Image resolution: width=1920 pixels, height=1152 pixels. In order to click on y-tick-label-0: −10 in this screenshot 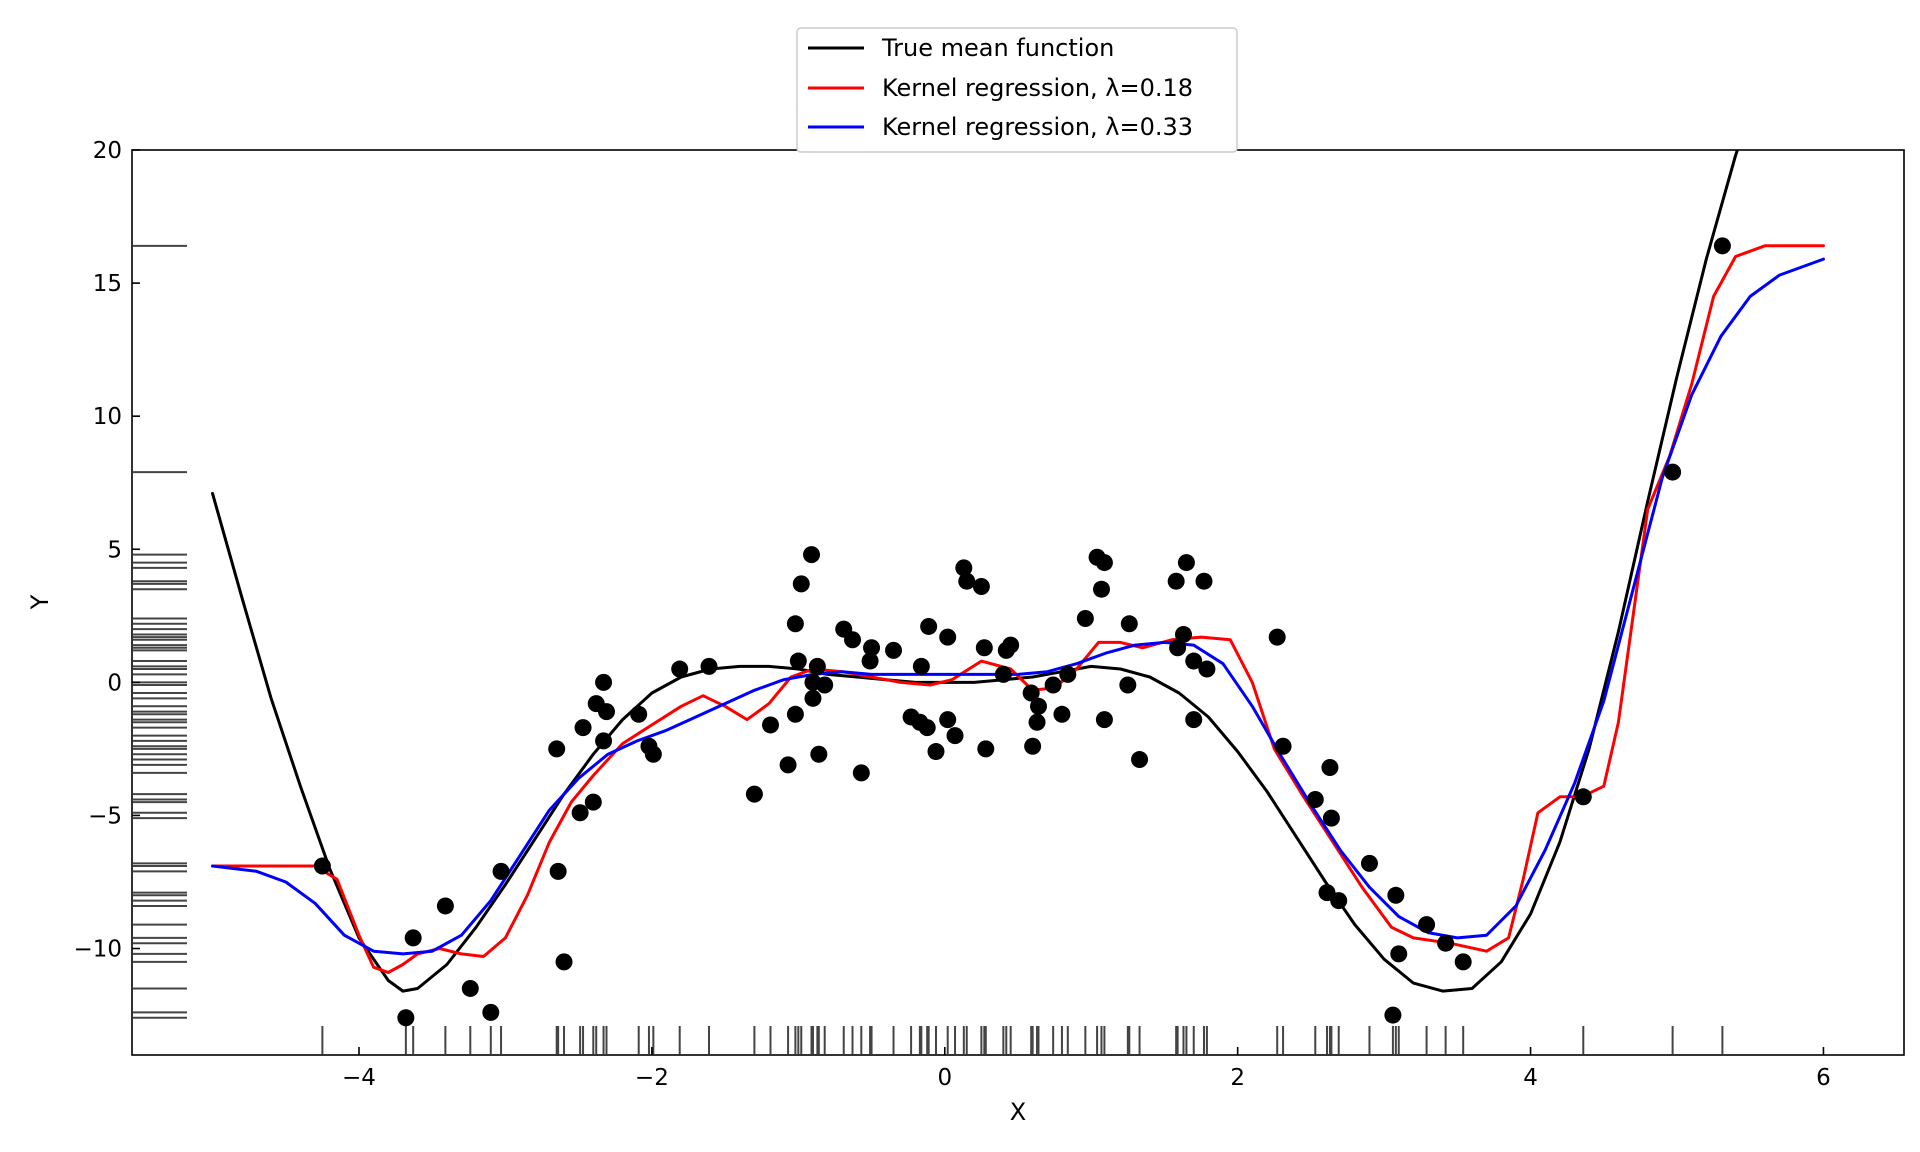, I will do `click(97, 950)`.